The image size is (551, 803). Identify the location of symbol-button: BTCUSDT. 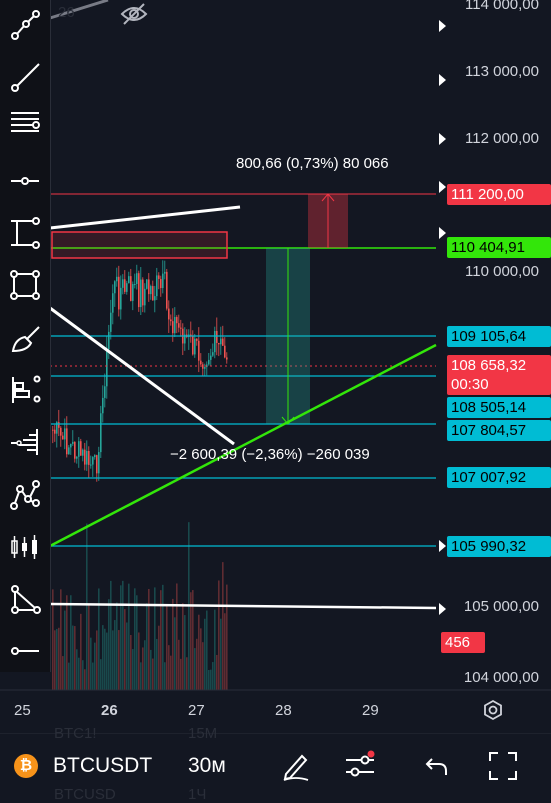
(103, 765).